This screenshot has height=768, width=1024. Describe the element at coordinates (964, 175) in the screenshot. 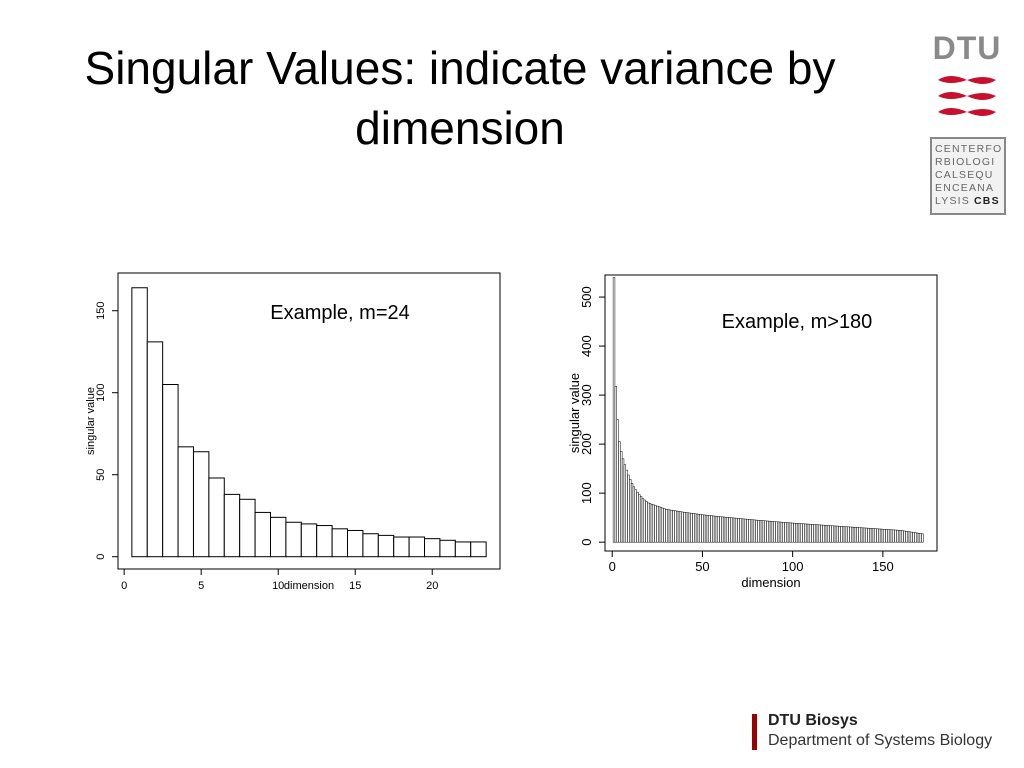

I see `cbs-logo-row: CALSEQU` at that location.